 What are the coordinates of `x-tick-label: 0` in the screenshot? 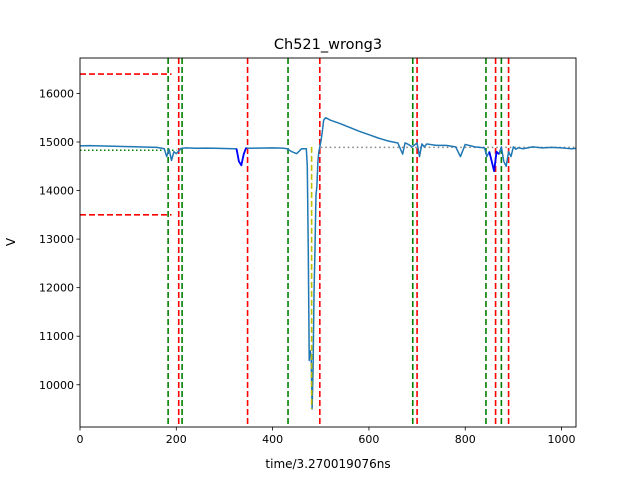 It's located at (80, 439).